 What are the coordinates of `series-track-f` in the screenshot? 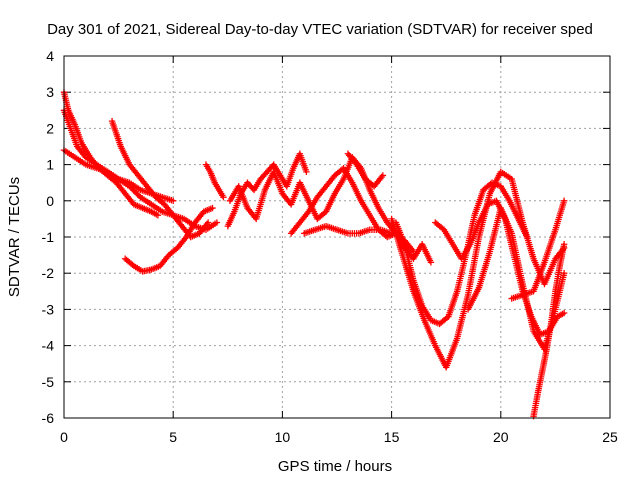 It's located at (214, 181).